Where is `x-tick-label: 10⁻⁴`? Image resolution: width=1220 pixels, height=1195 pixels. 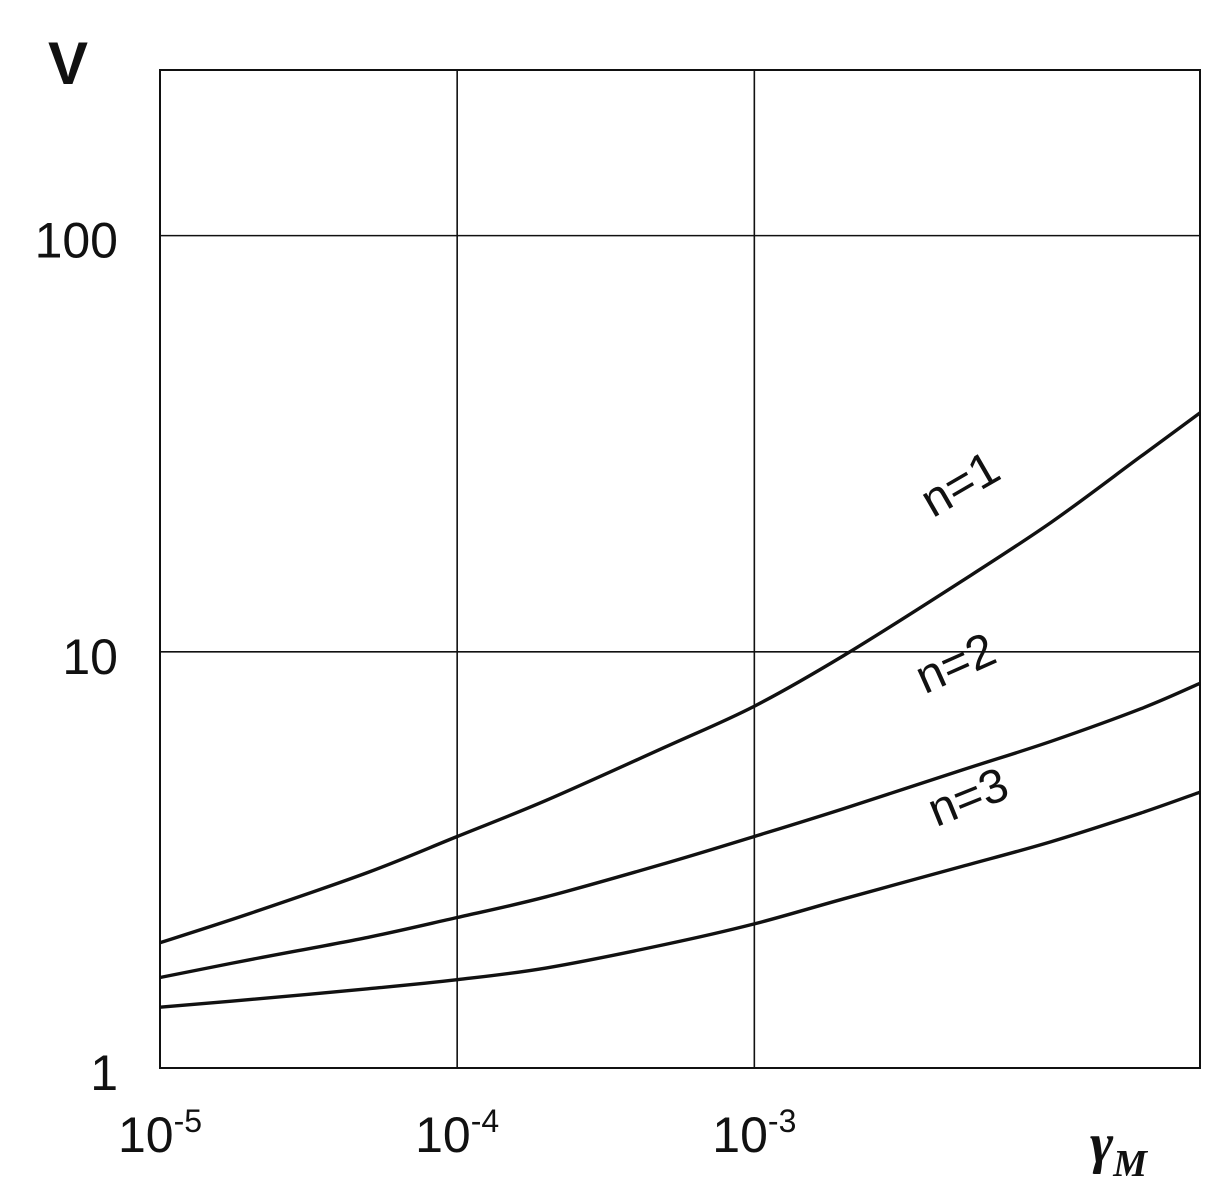 x-tick-label: 10⁻⁴ is located at coordinates (457, 1133).